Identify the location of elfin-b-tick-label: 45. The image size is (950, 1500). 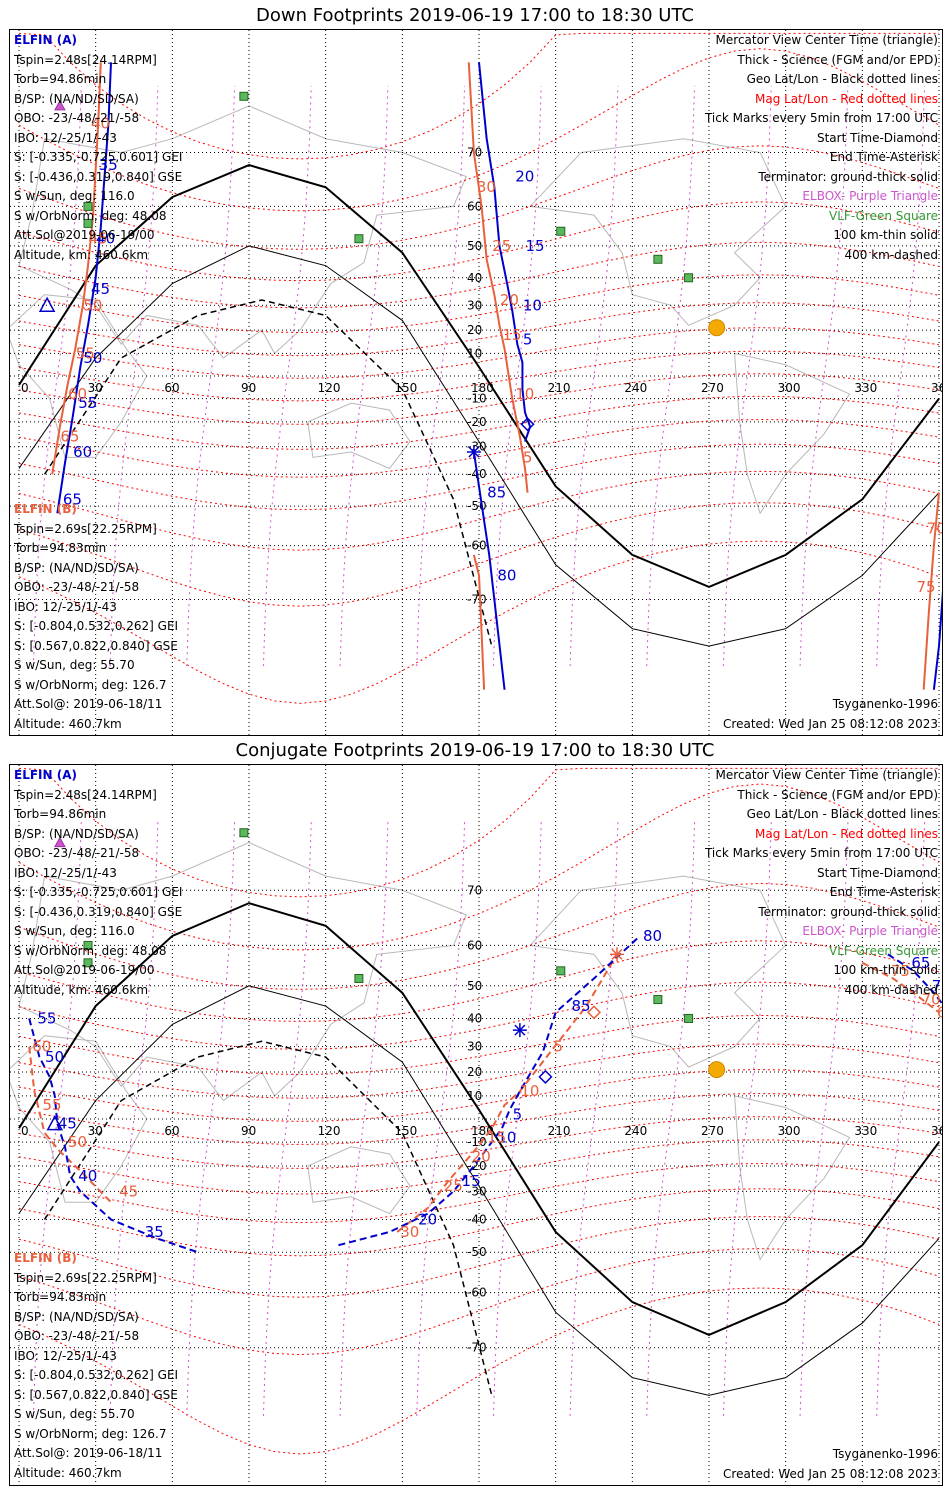
(128, 1191).